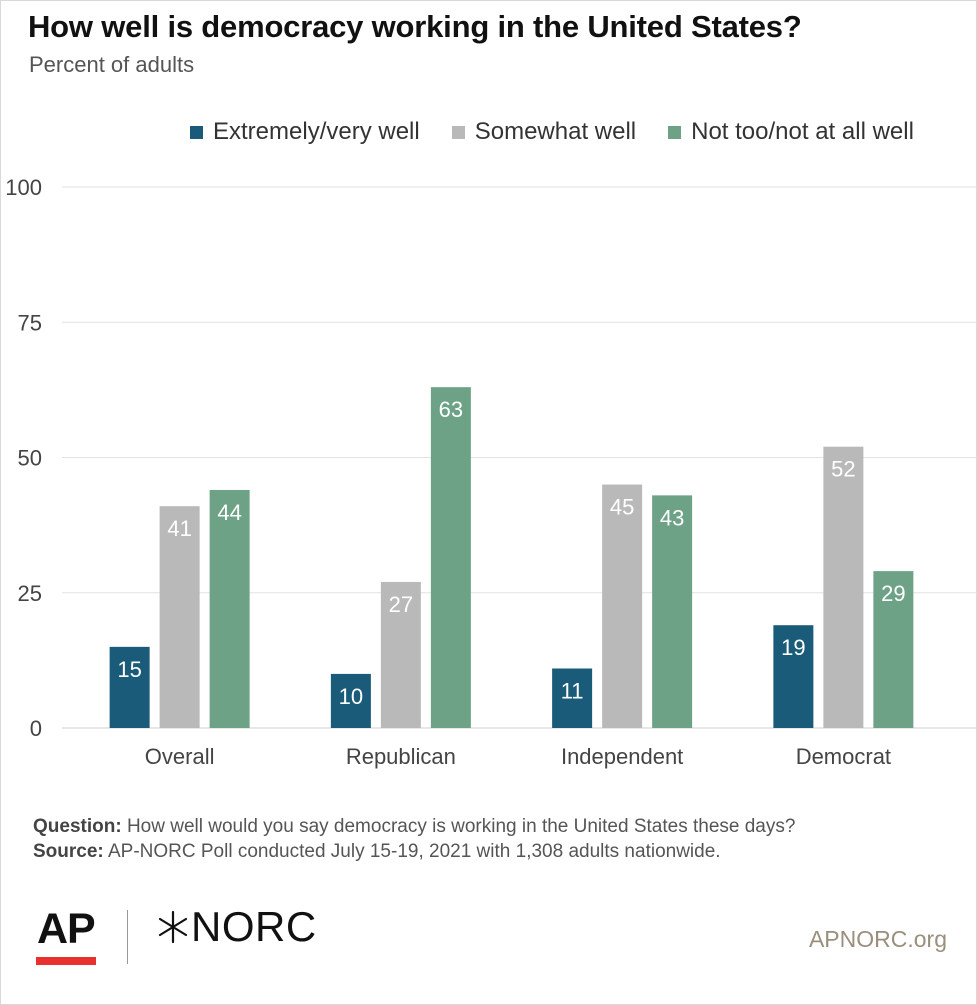  I want to click on norc-wordmark: NORC, so click(254, 926).